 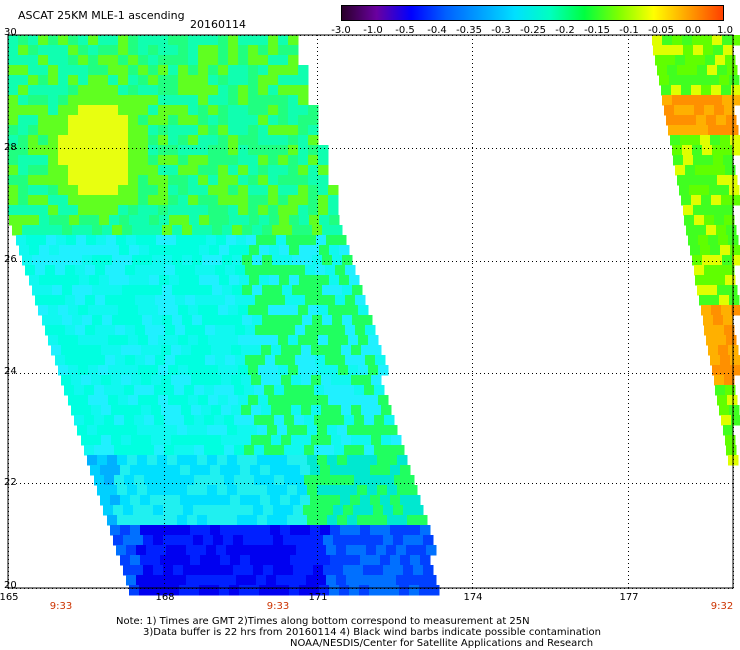 What do you see at coordinates (696, 250) in the screenshot?
I see `swath-right` at bounding box center [696, 250].